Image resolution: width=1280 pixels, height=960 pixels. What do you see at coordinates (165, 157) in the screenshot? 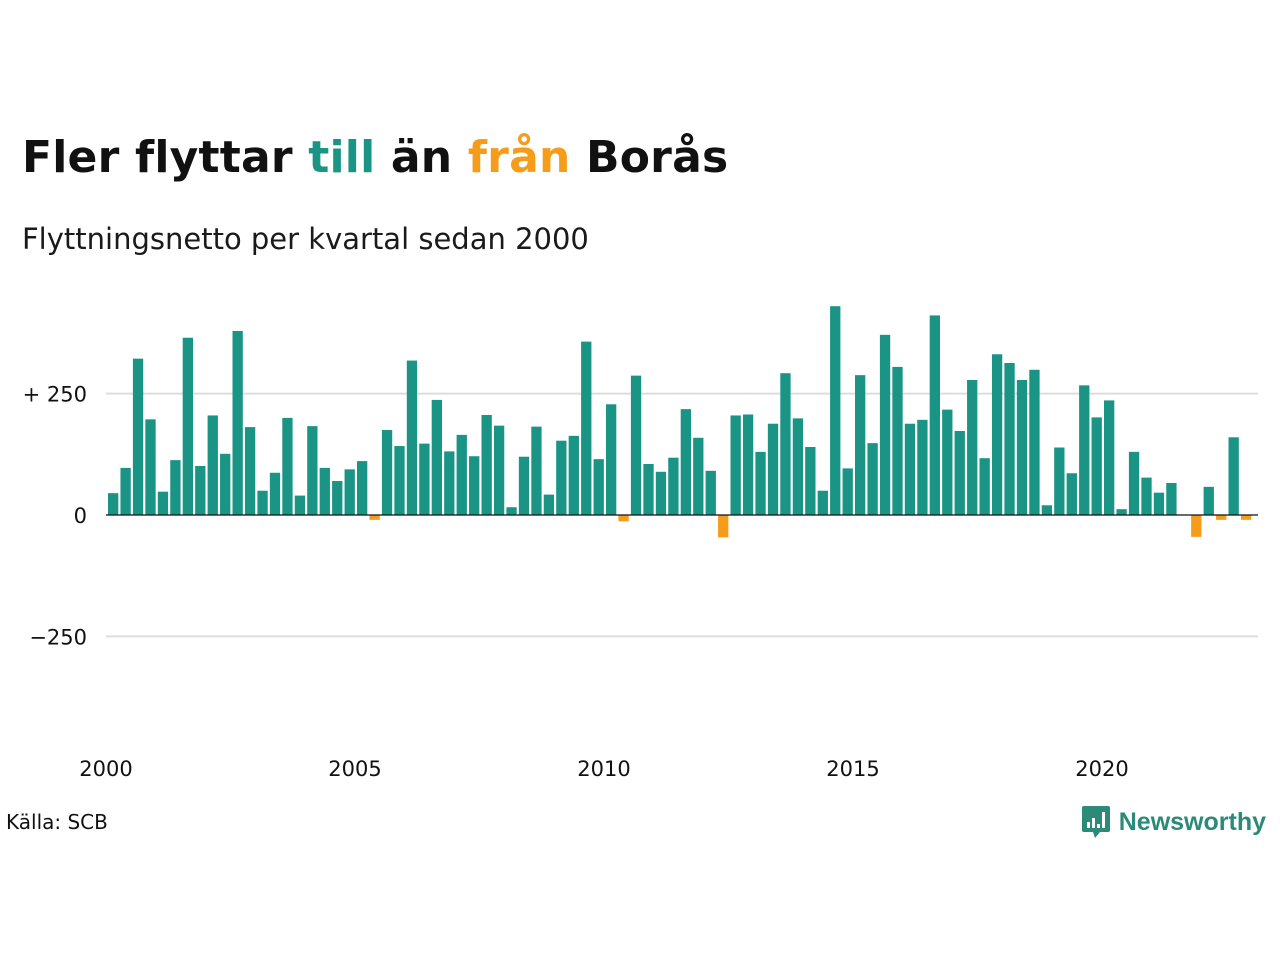
I see `title-part-1: Fler flyttar` at bounding box center [165, 157].